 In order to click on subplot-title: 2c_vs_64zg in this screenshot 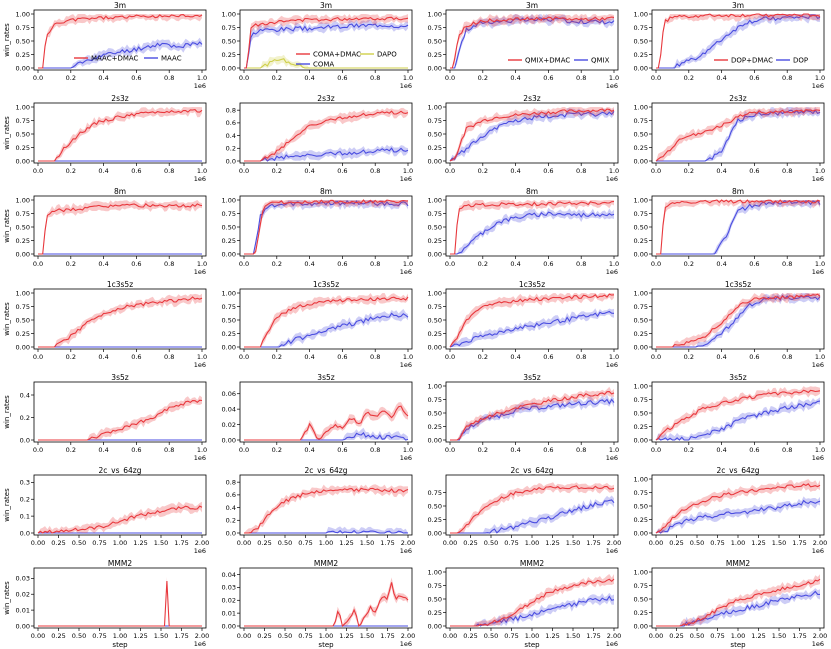, I will do `click(120, 470)`.